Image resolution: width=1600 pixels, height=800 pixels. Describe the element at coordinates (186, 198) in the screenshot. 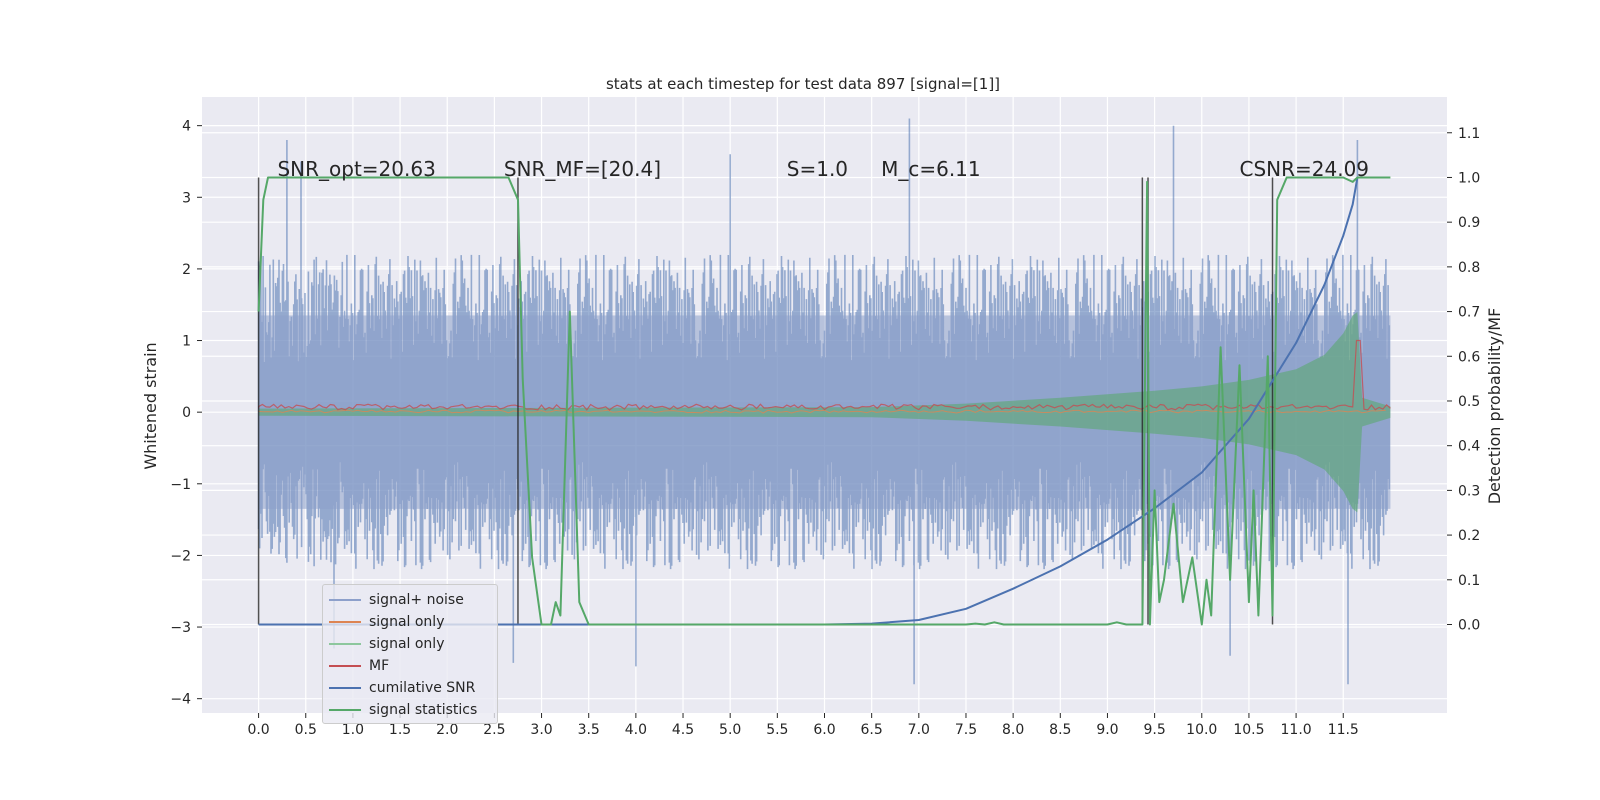

I see `y-tick-label: 3` at that location.